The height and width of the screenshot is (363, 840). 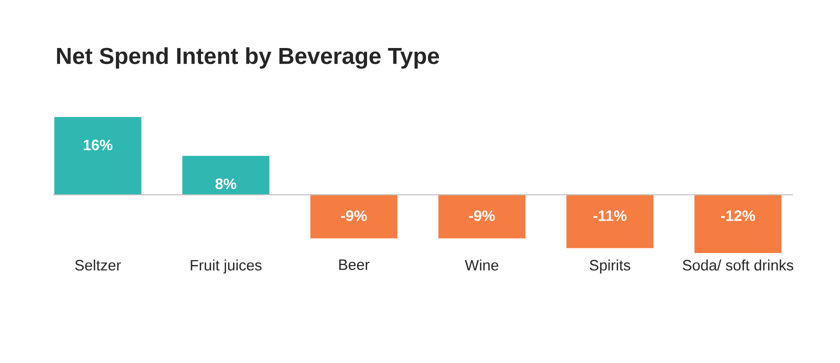 I want to click on x-tick-label: Seltzer, so click(x=98, y=265).